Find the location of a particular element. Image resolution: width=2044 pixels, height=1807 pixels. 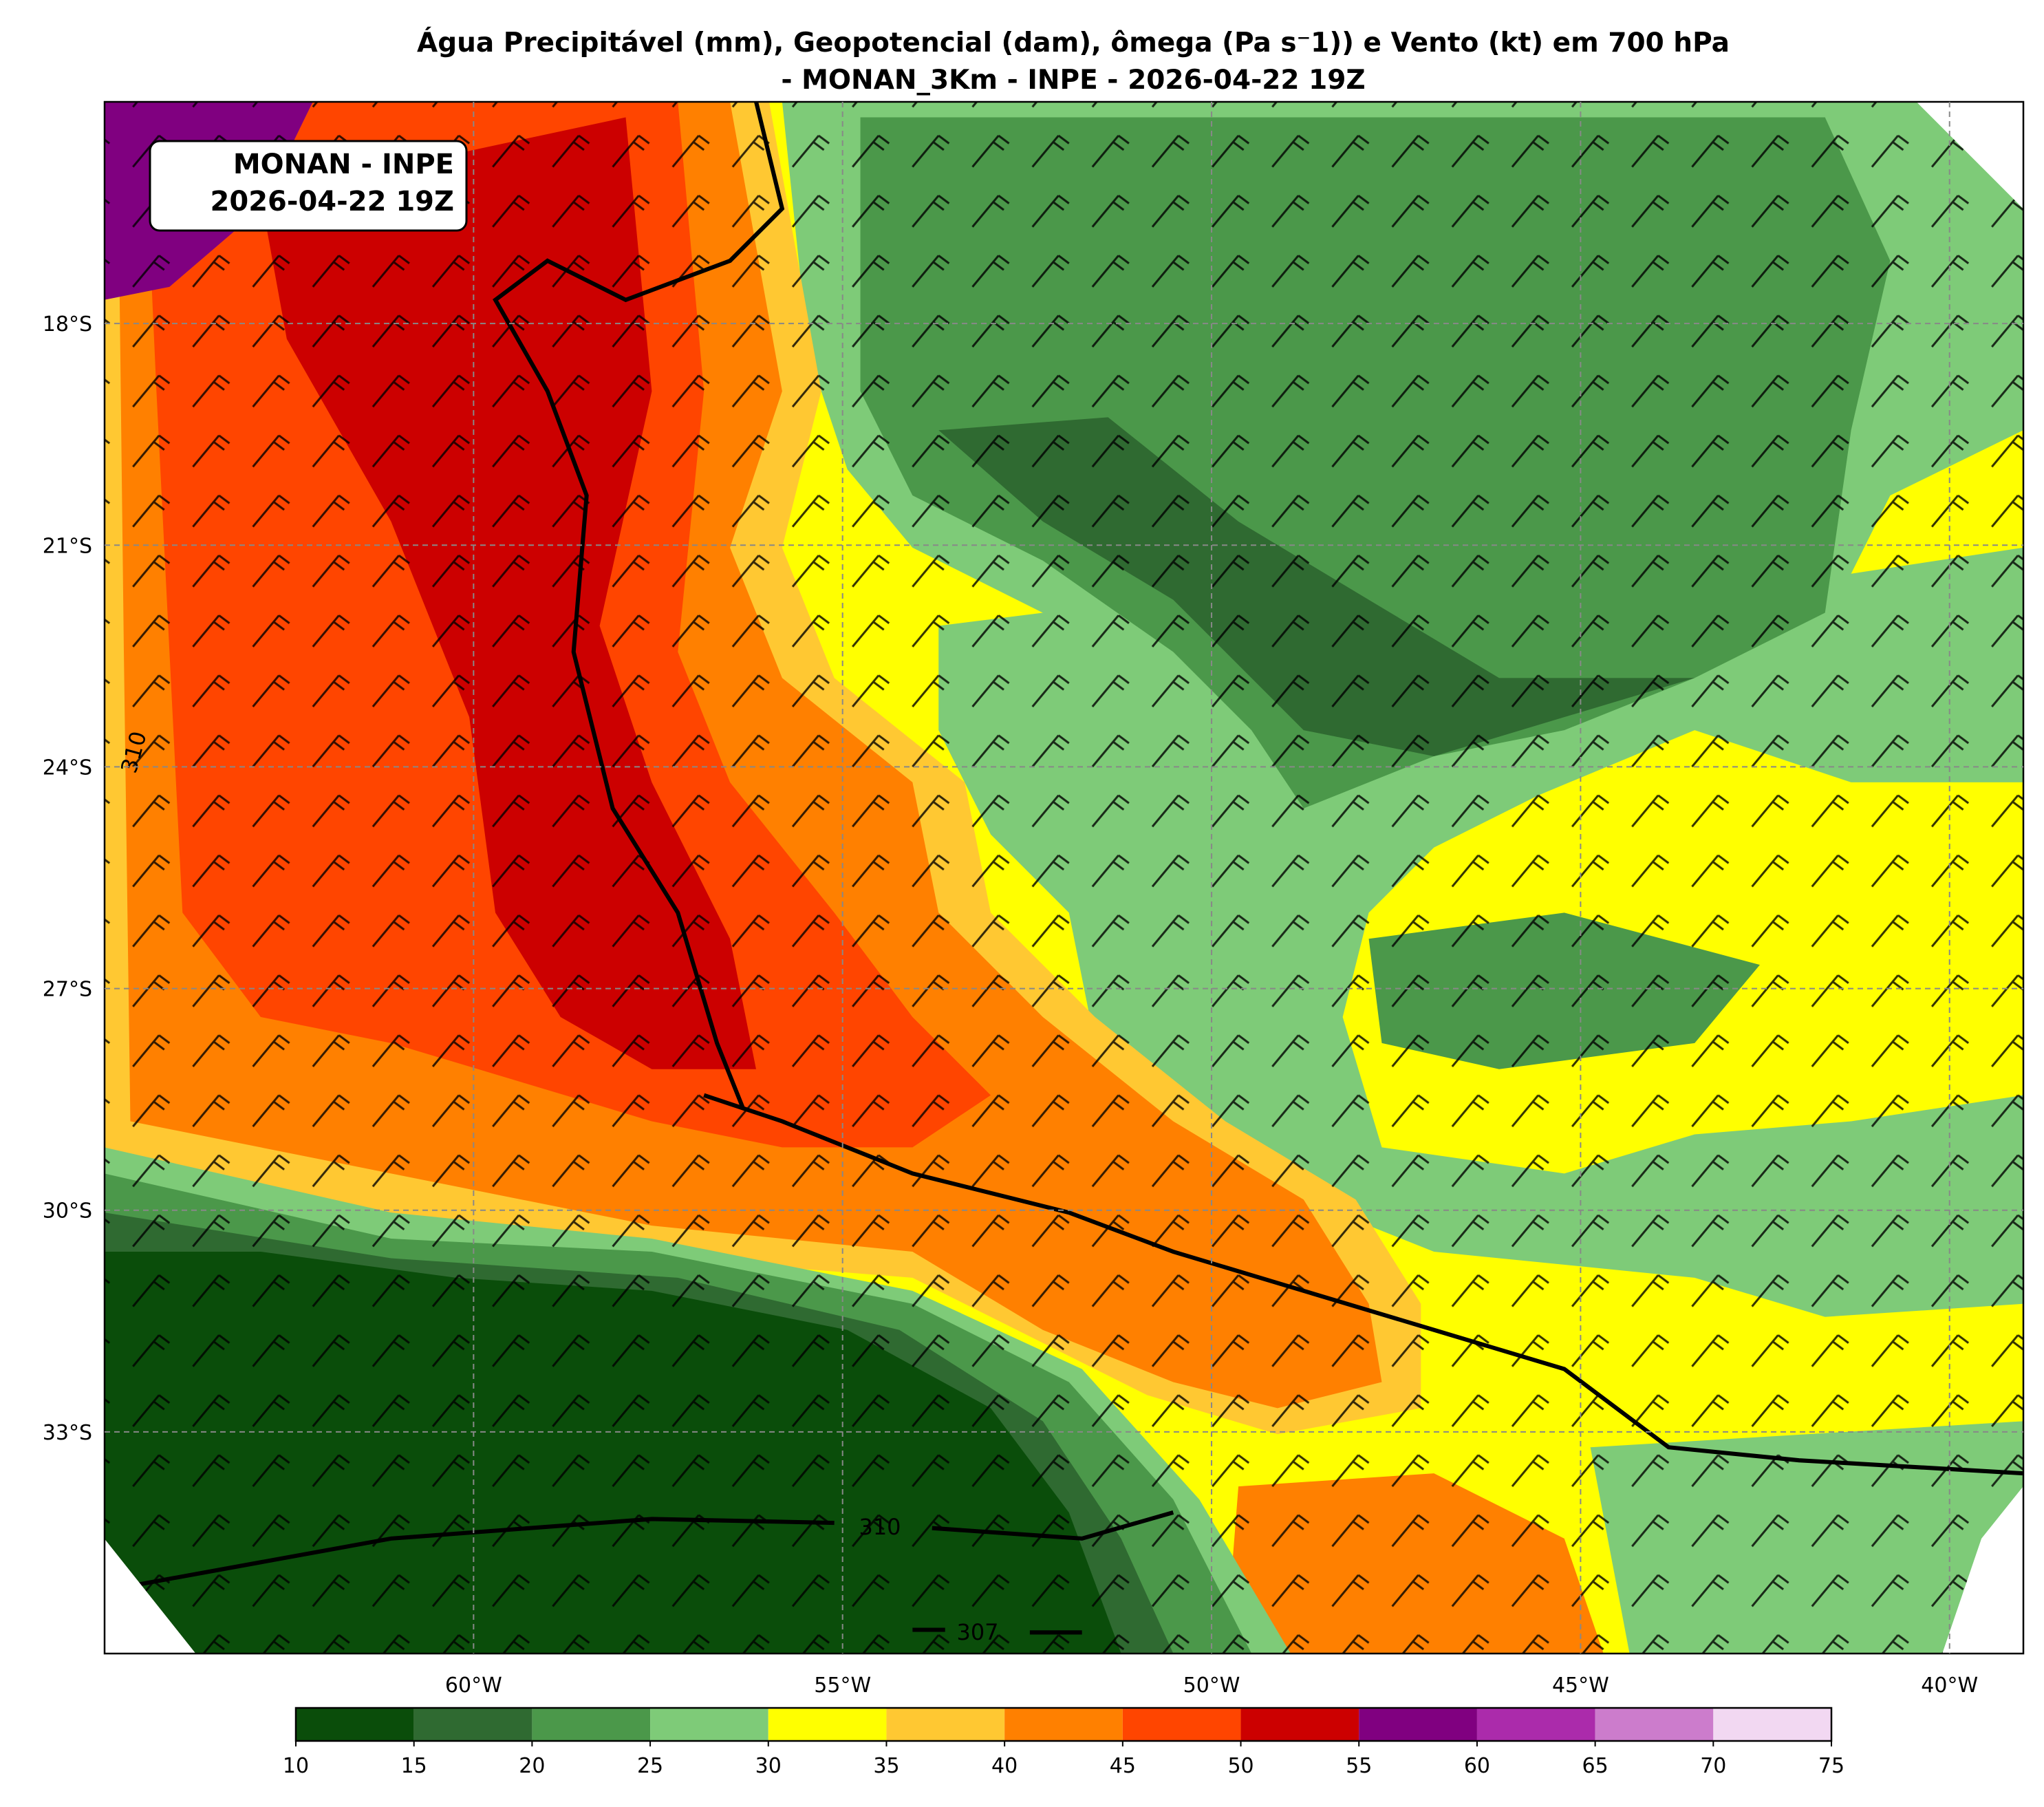

colorbar-tick-label: 75 is located at coordinates (1831, 1766).